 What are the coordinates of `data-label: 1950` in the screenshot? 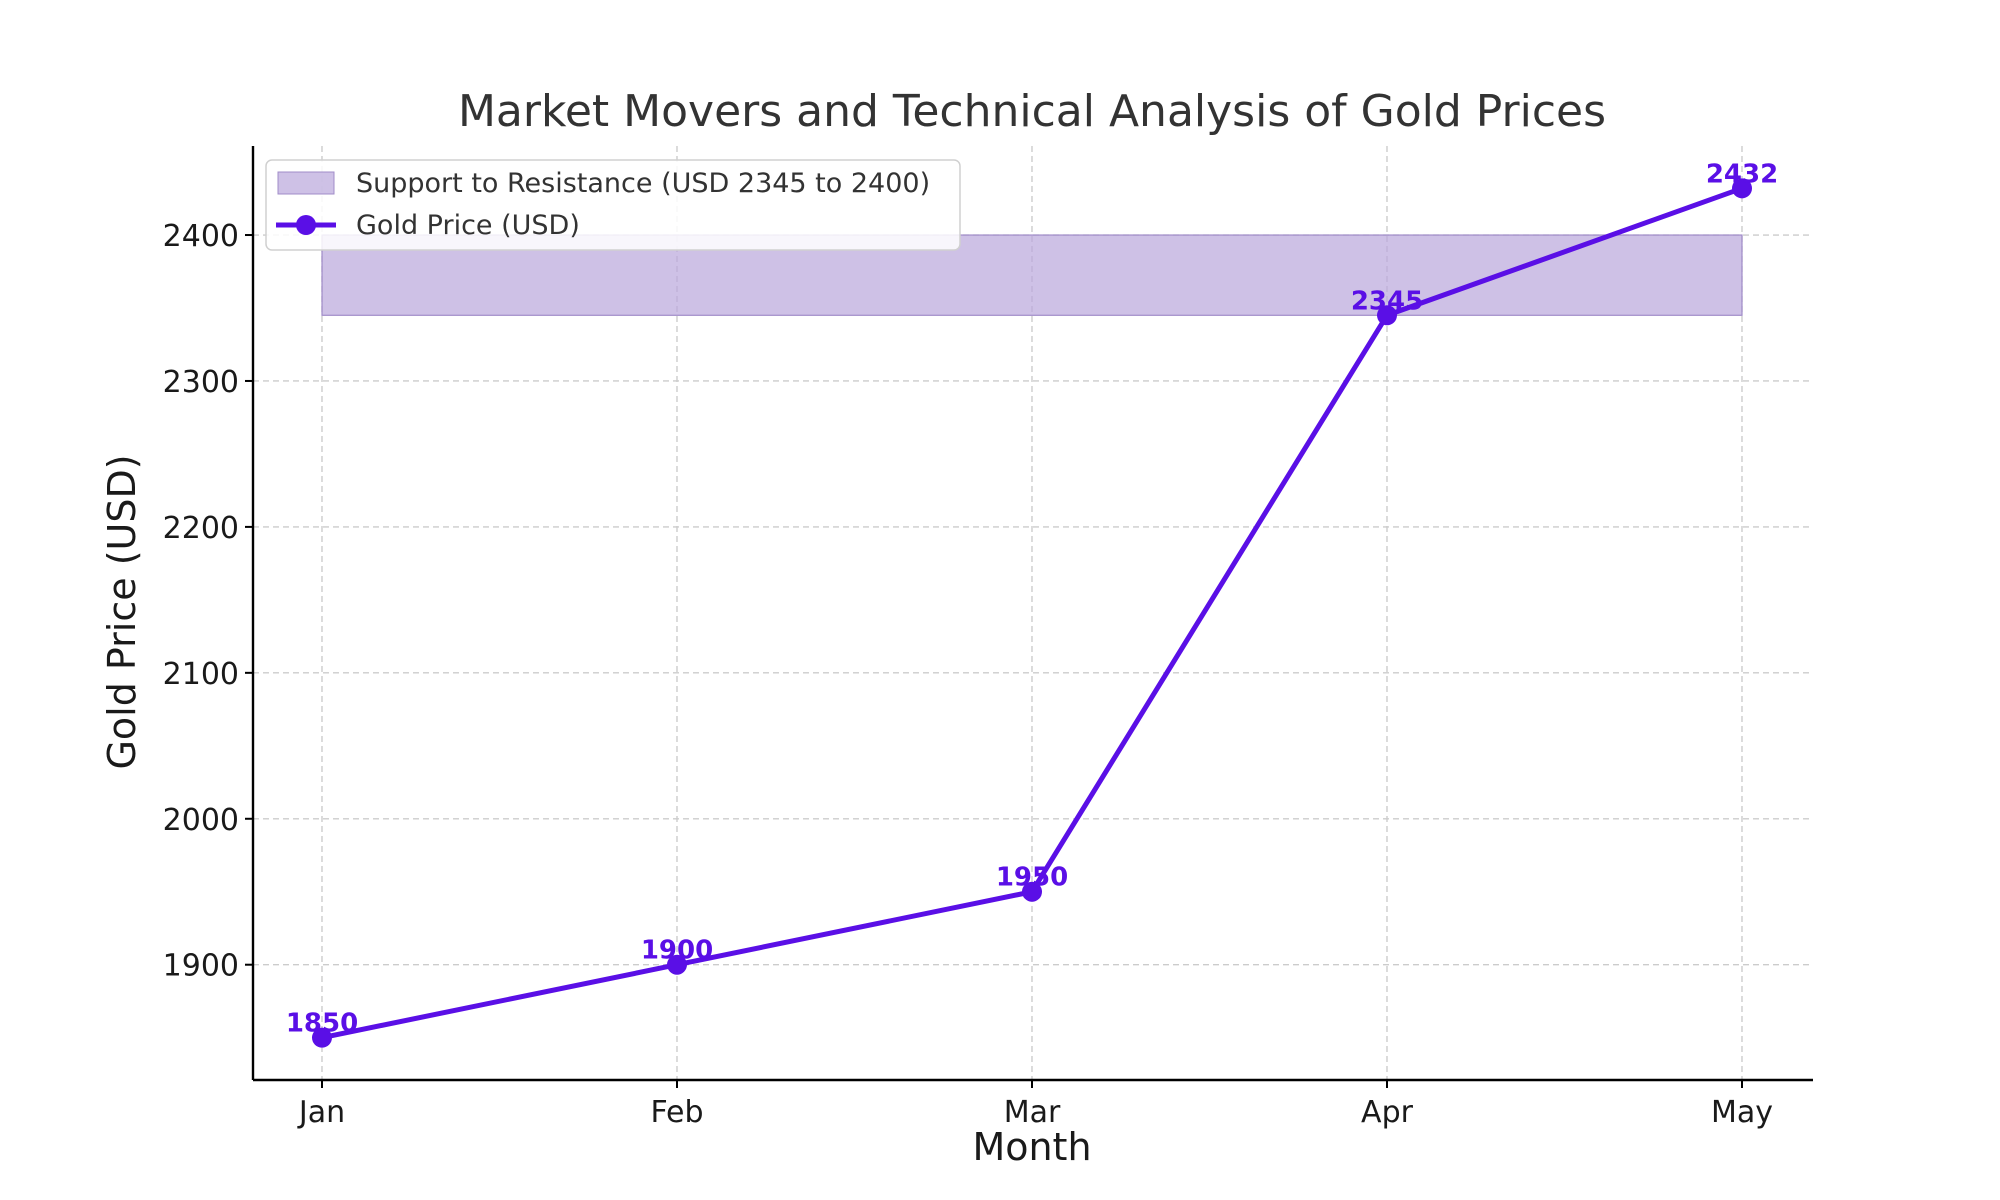 It's located at (1032, 878).